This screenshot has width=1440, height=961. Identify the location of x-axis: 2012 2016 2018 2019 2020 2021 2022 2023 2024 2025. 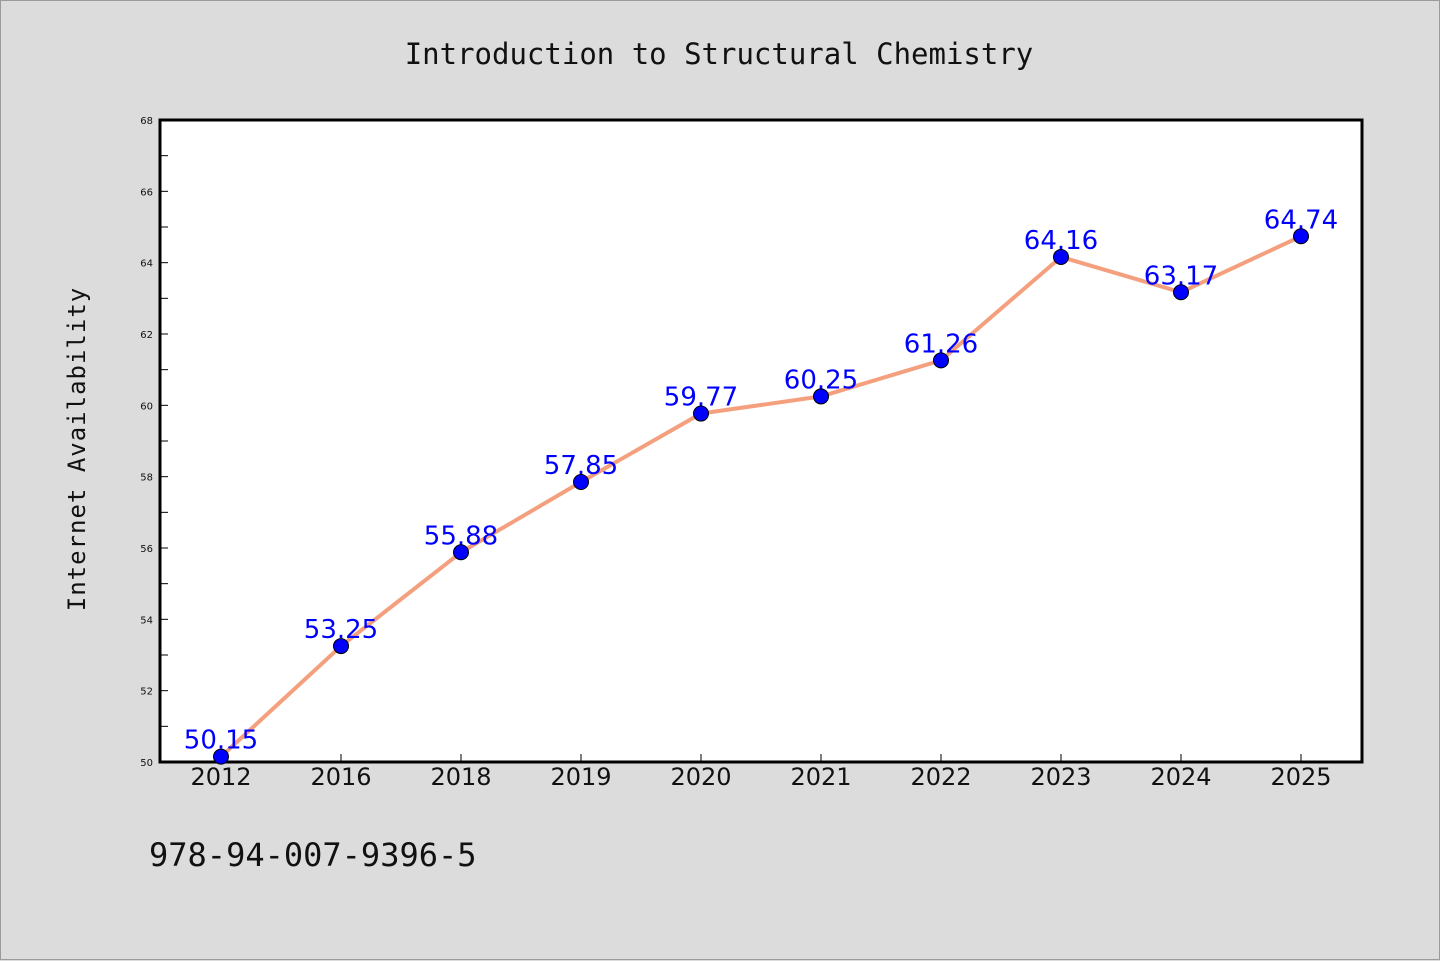
(761, 772).